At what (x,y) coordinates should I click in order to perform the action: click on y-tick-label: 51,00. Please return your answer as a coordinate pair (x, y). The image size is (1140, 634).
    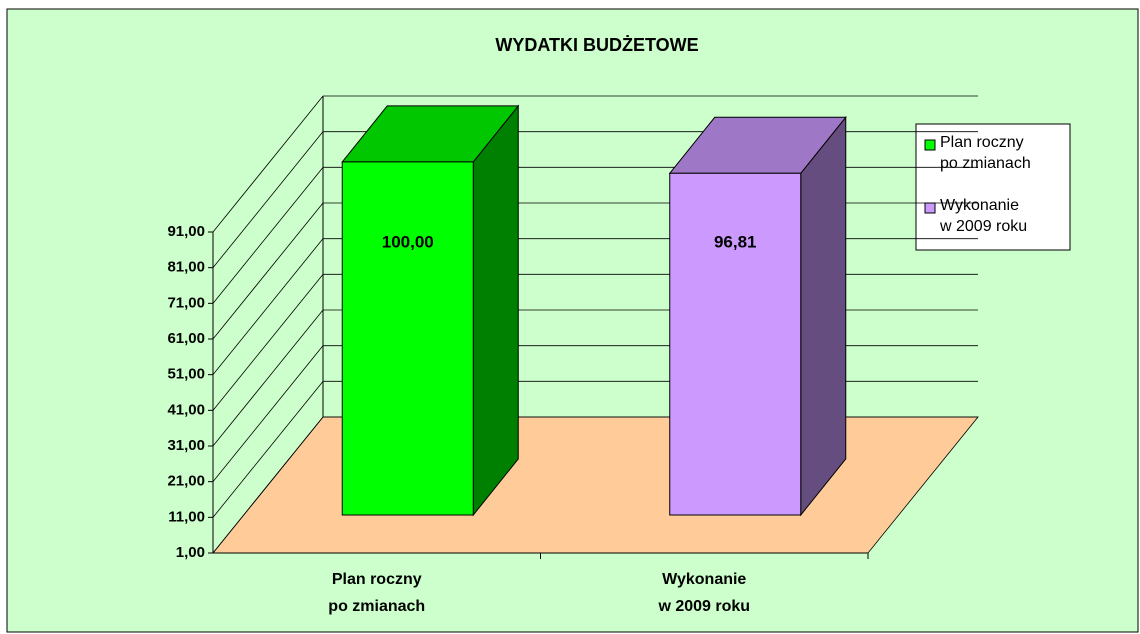
    Looking at the image, I should click on (186, 374).